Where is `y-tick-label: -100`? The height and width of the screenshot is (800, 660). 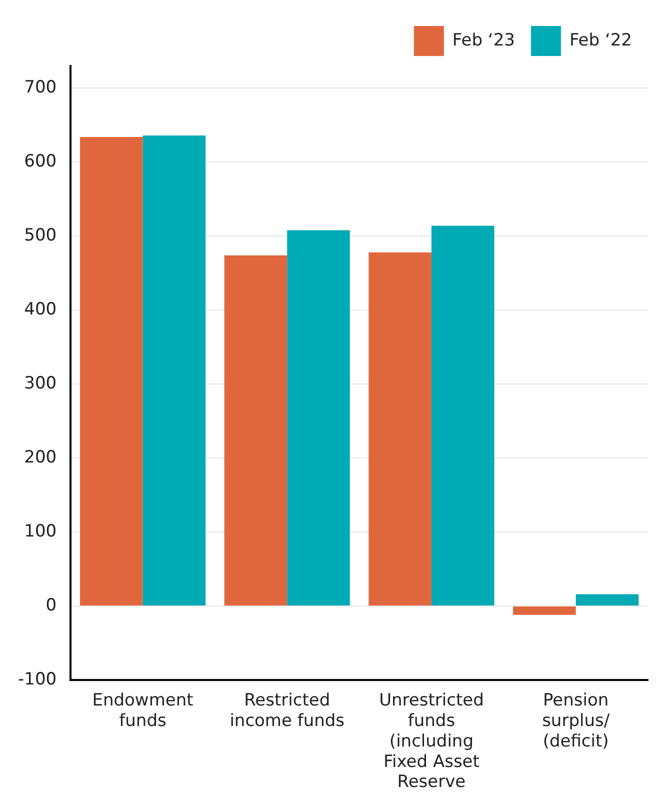 y-tick-label: -100 is located at coordinates (37, 679).